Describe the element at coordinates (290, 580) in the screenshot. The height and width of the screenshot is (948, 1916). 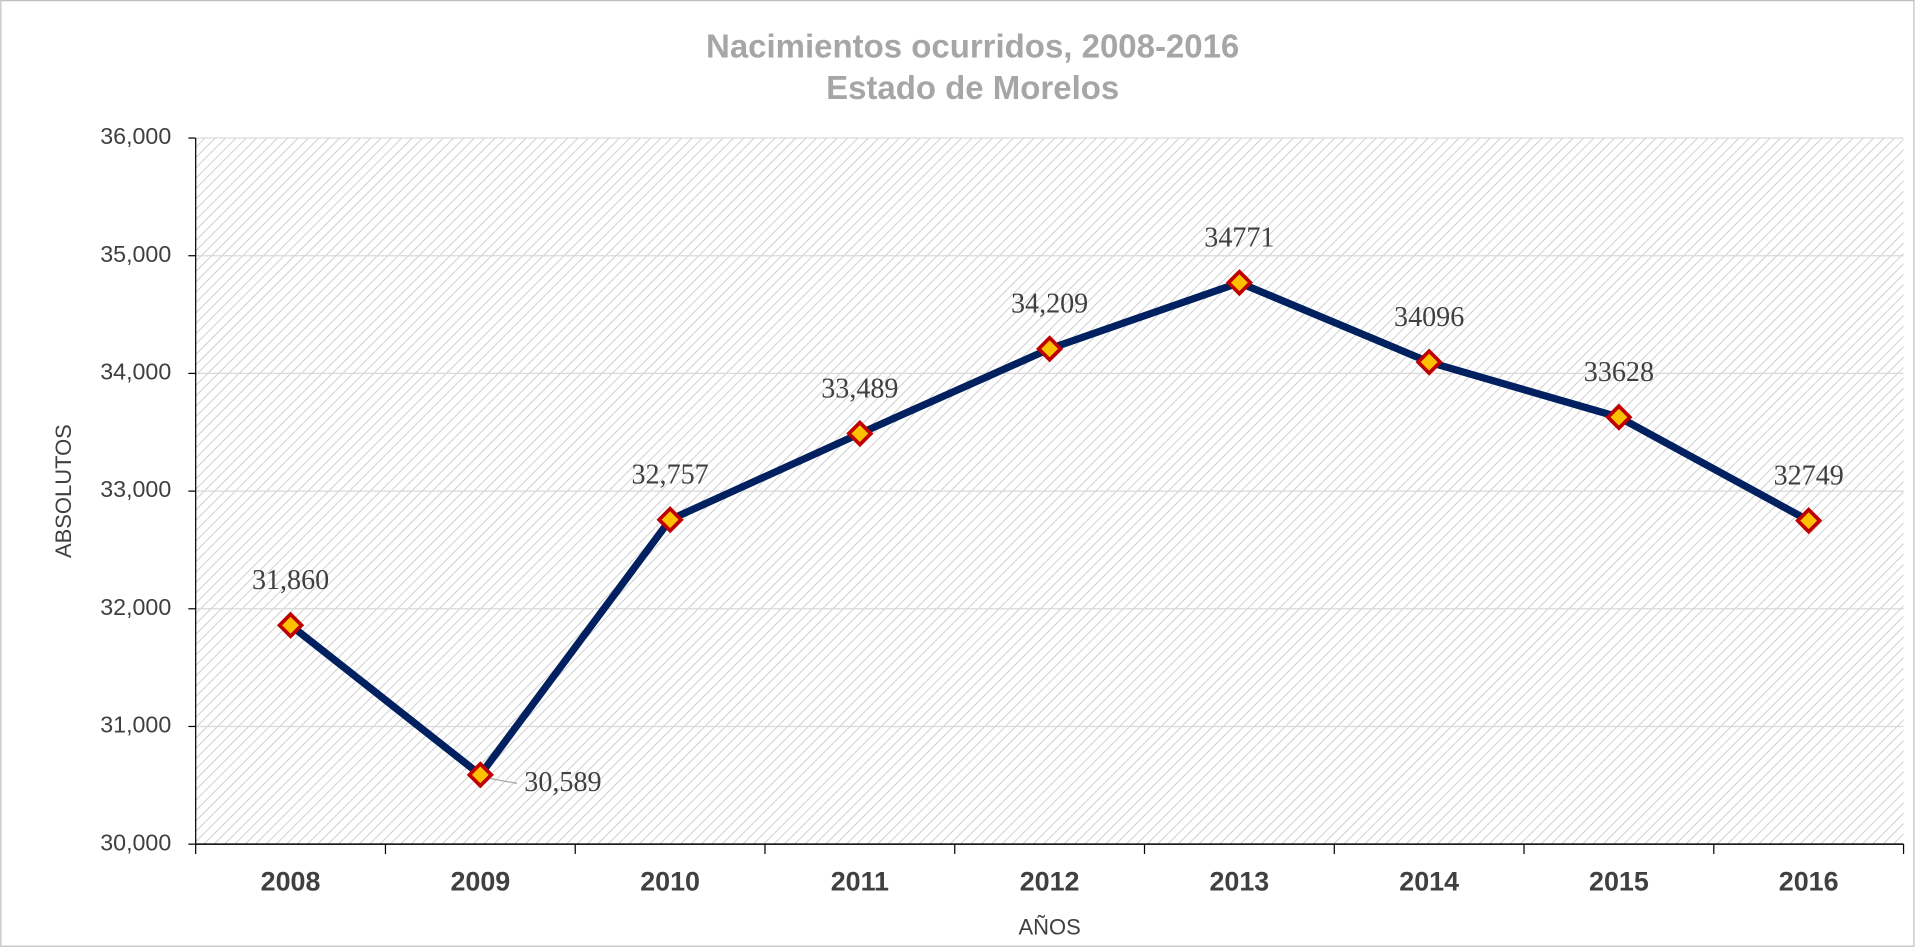
I see `data-label: 31,860` at that location.